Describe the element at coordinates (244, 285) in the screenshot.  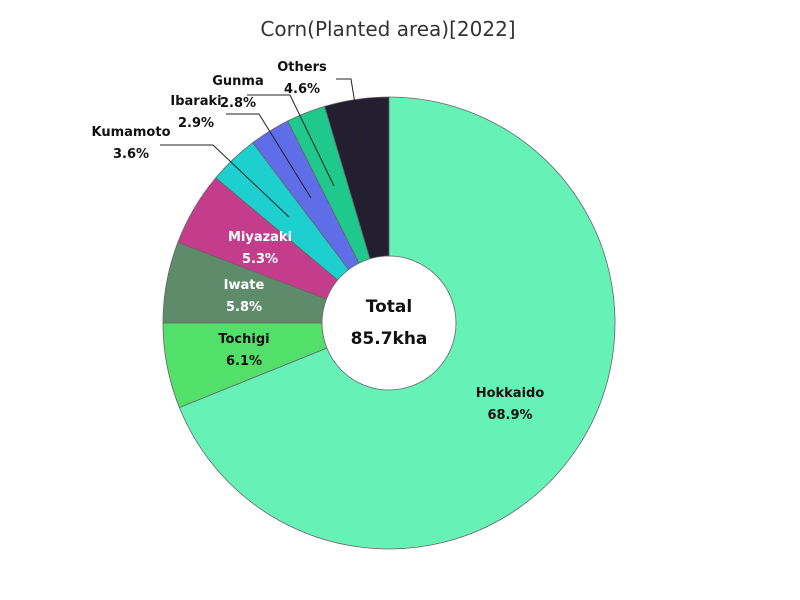
I see `slice-label-iwate: Iwate` at that location.